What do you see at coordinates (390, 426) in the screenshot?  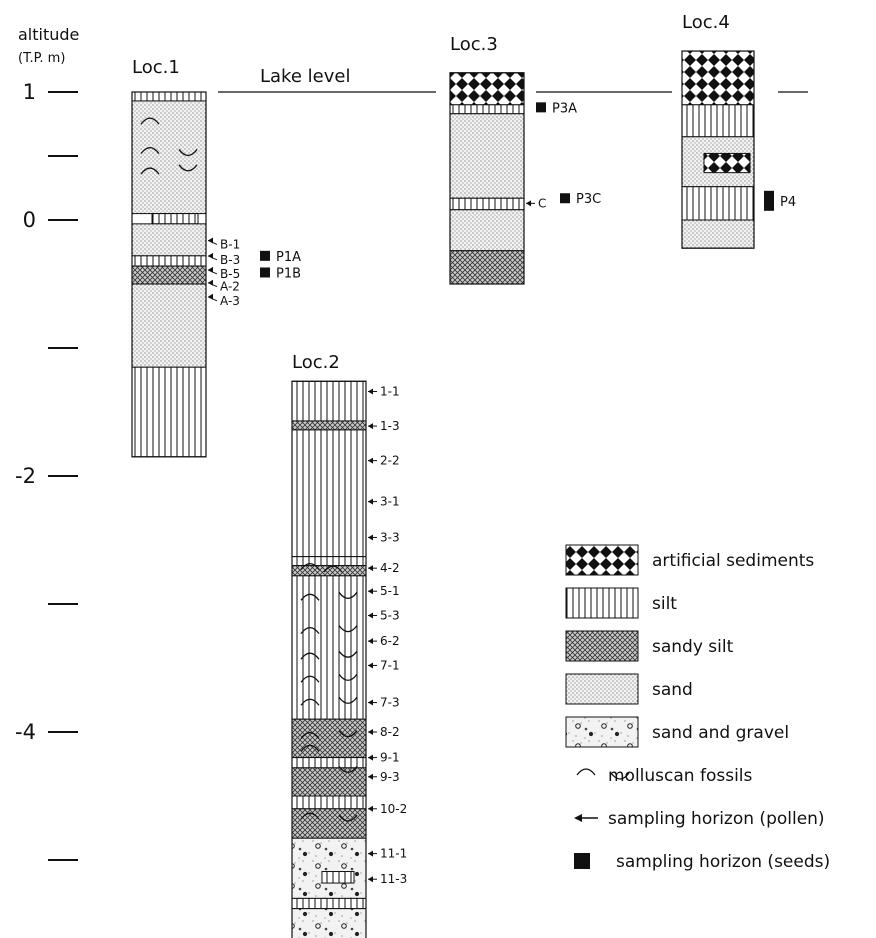 I see `pollen-label: 1-3` at bounding box center [390, 426].